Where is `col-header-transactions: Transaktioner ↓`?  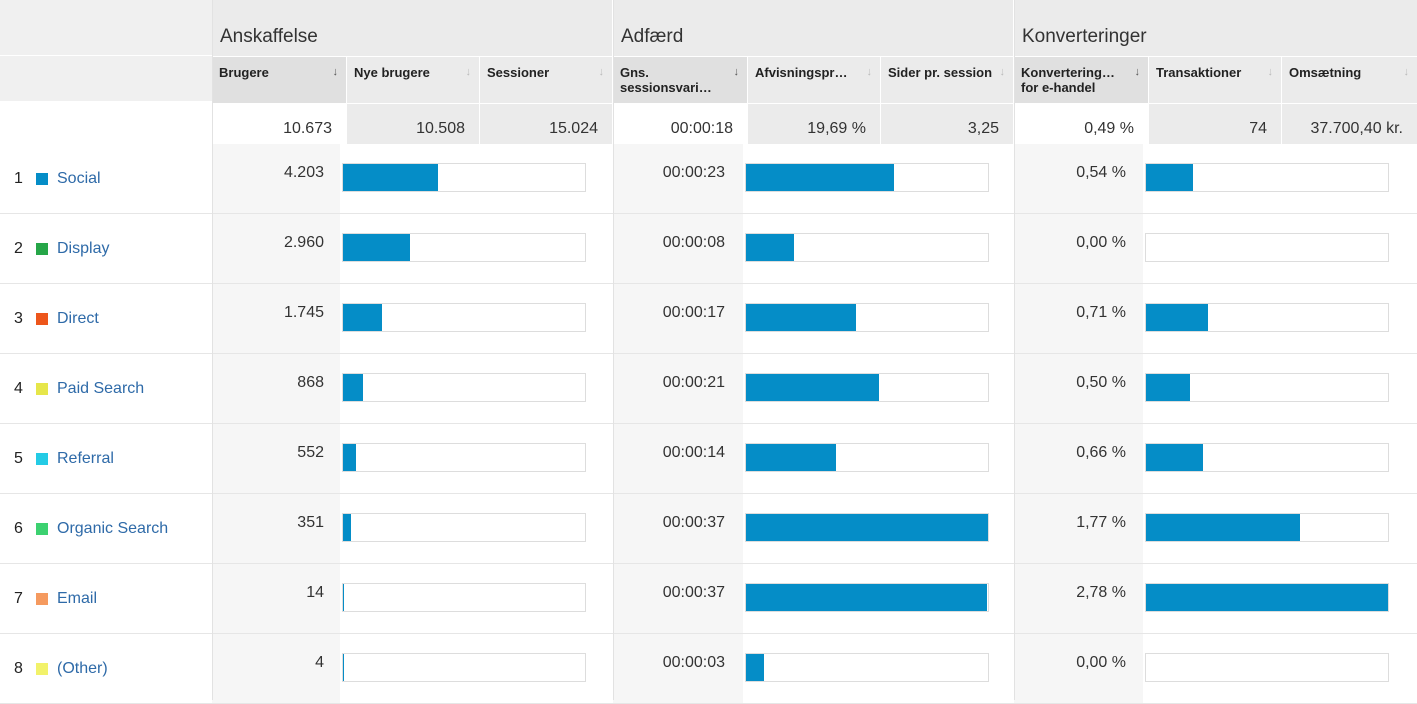 col-header-transactions: Transaktioner ↓ is located at coordinates (1215, 80).